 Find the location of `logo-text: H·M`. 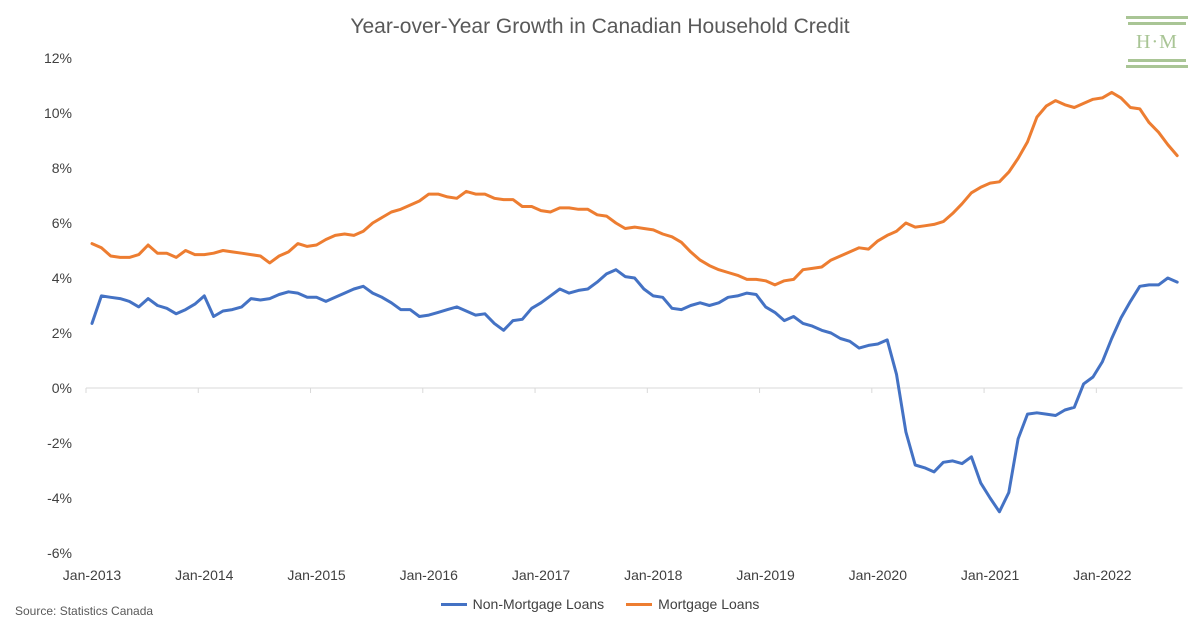

logo-text: H·M is located at coordinates (1157, 42).